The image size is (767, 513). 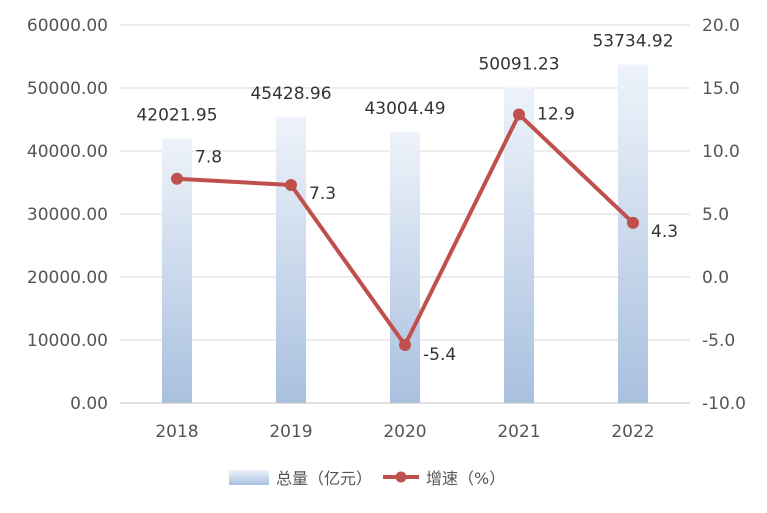 What do you see at coordinates (404, 109) in the screenshot?
I see `bar-value-label-2020: 43004.49` at bounding box center [404, 109].